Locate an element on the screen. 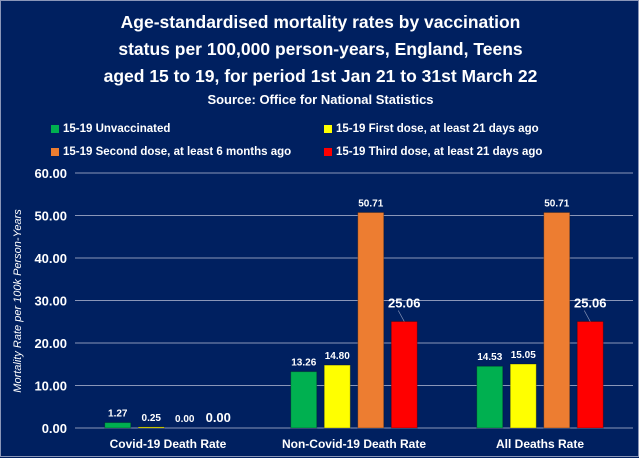  data-label: 0.25 is located at coordinates (152, 418).